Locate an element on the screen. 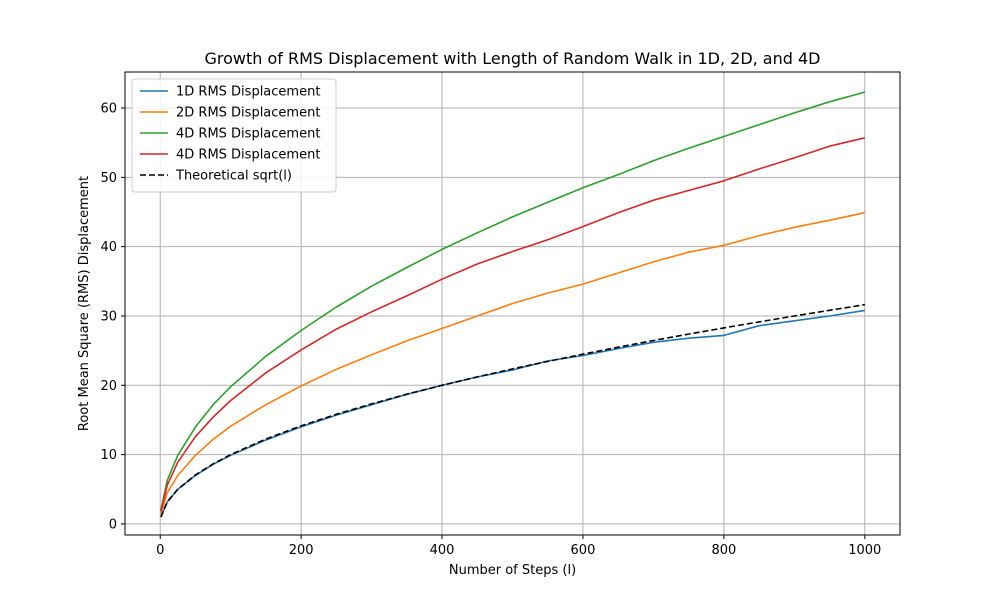  y-axis-label: Root Mean Square (RMS) Displacement is located at coordinates (84, 303).